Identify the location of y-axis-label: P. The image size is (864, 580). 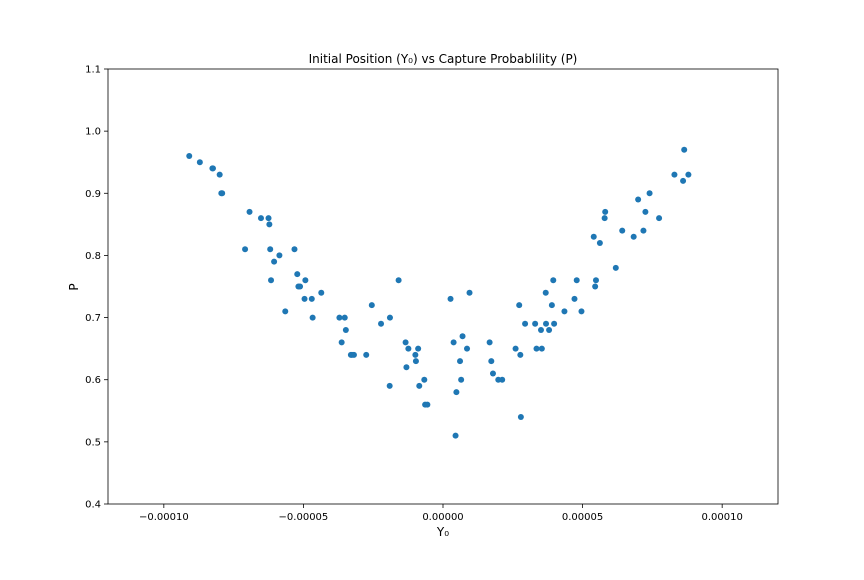
(74, 286).